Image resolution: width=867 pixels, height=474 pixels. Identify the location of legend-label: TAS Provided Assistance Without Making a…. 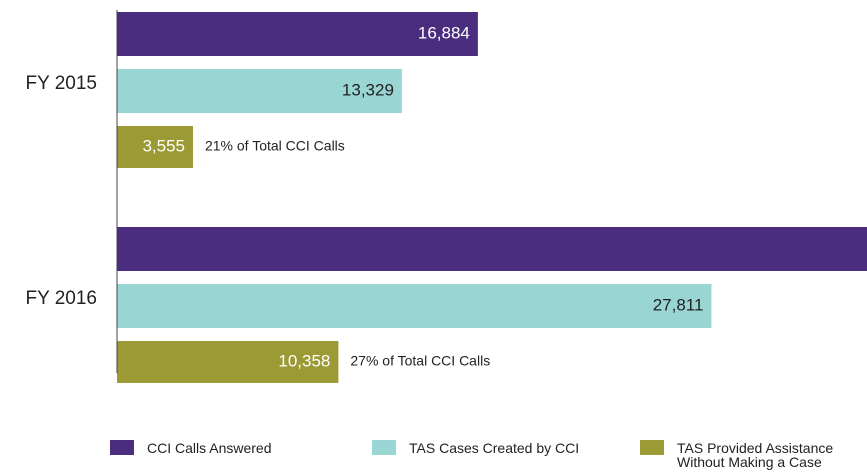
(755, 455).